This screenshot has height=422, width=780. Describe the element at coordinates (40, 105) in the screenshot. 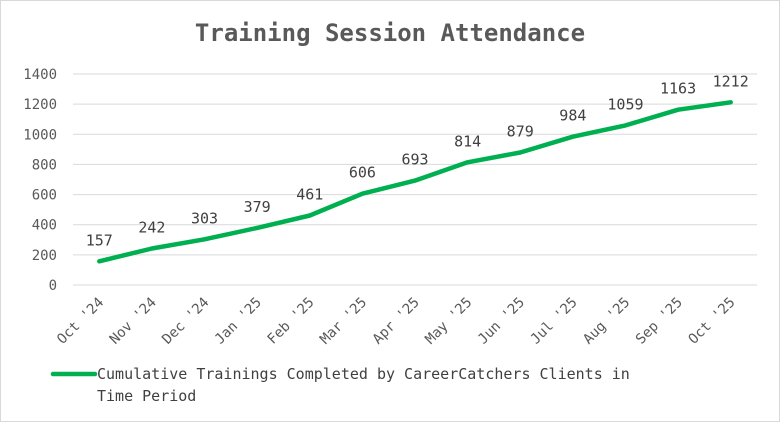

I see `y-tick-label: 1200` at that location.